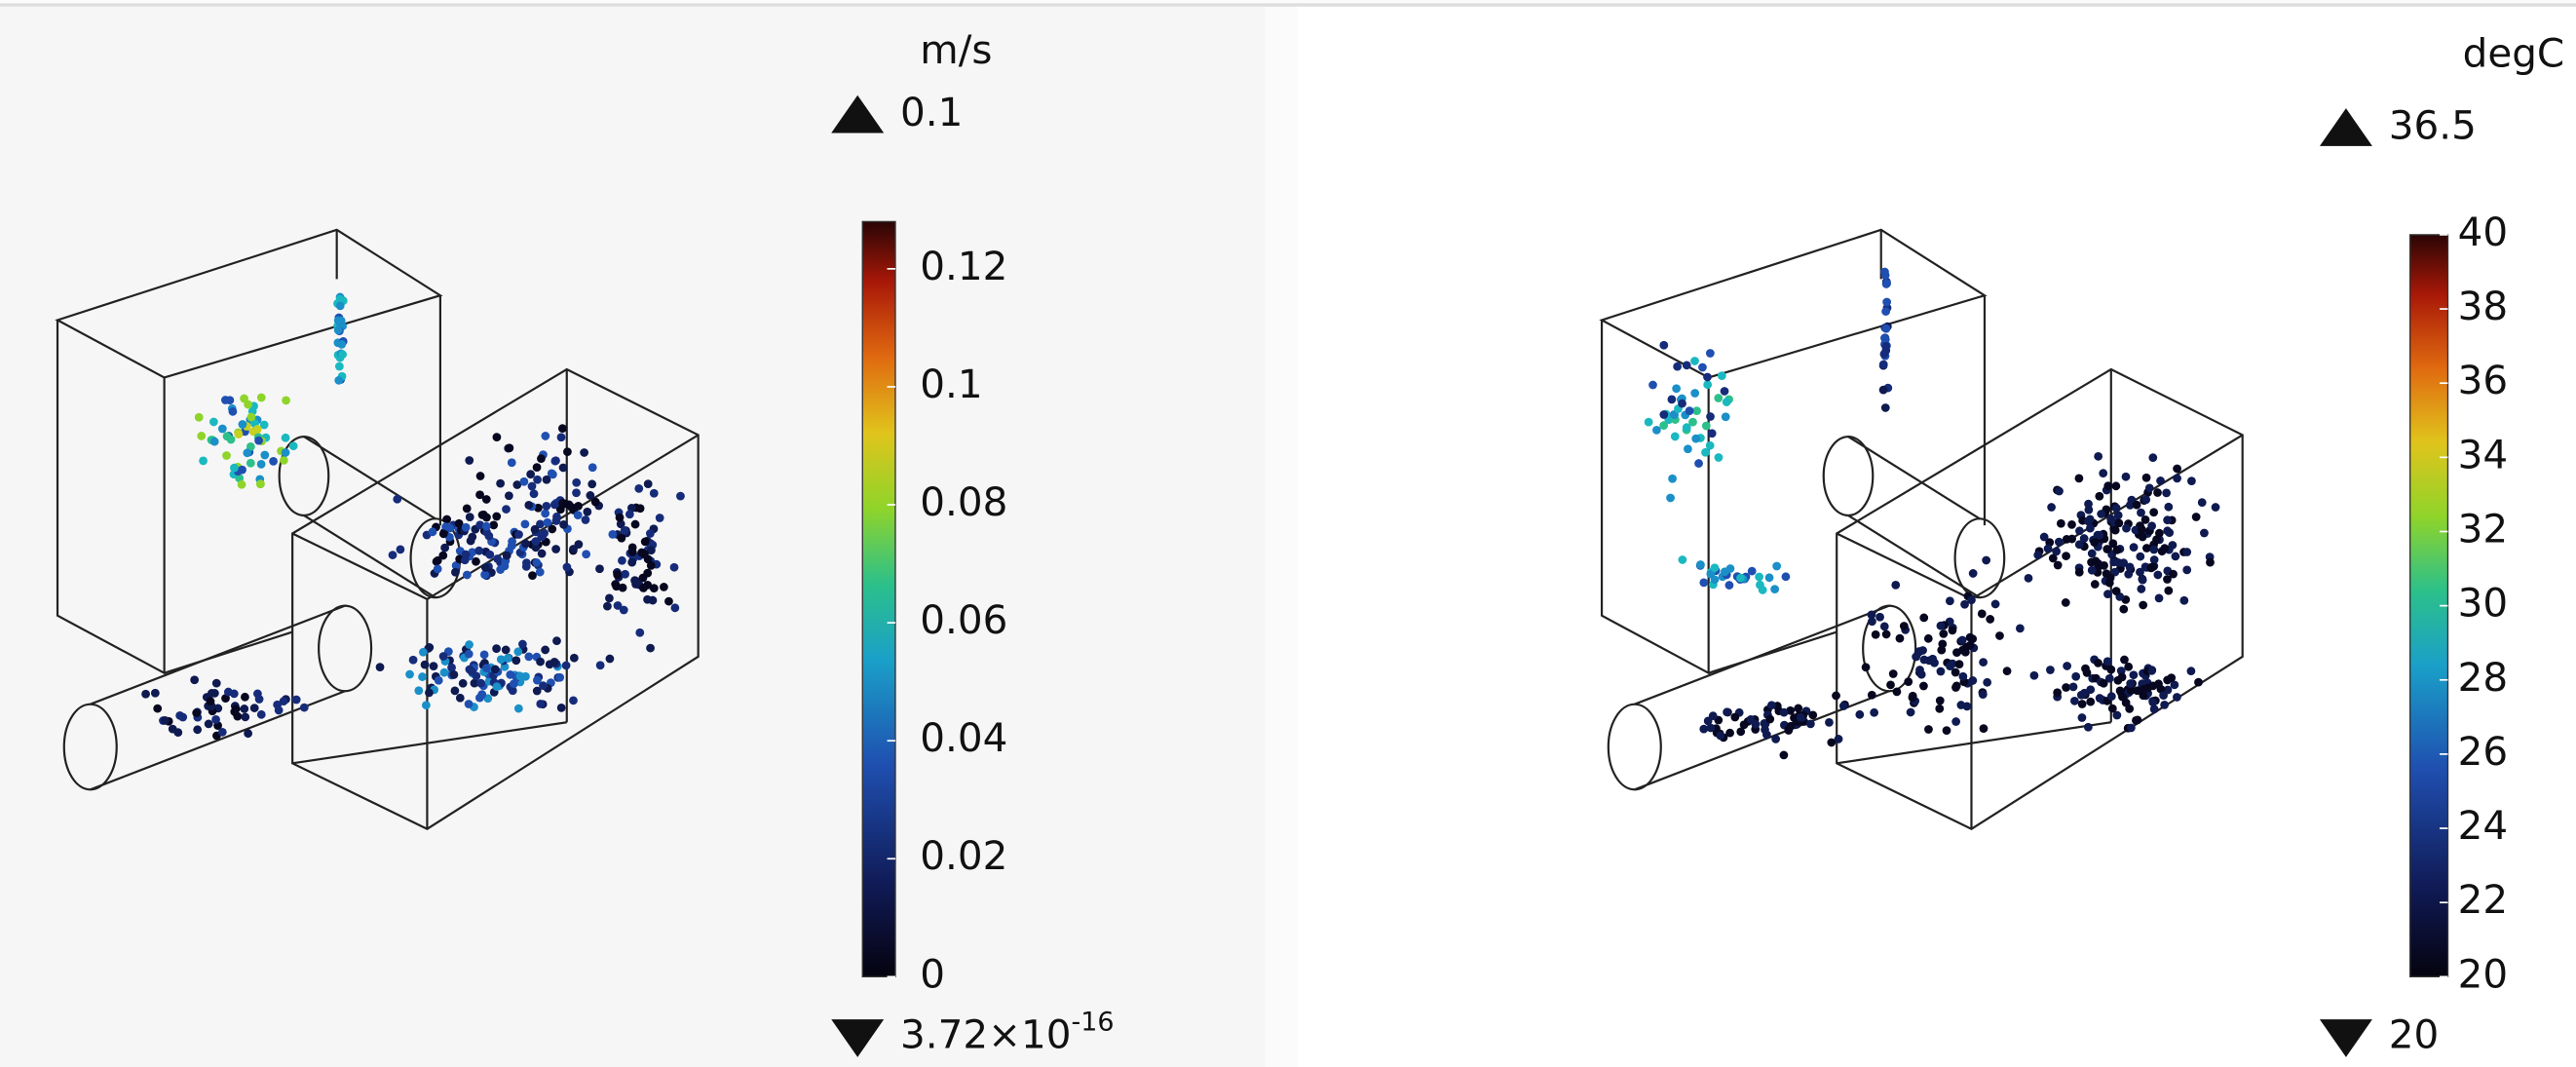  I want to click on colorbar, so click(878, 599).